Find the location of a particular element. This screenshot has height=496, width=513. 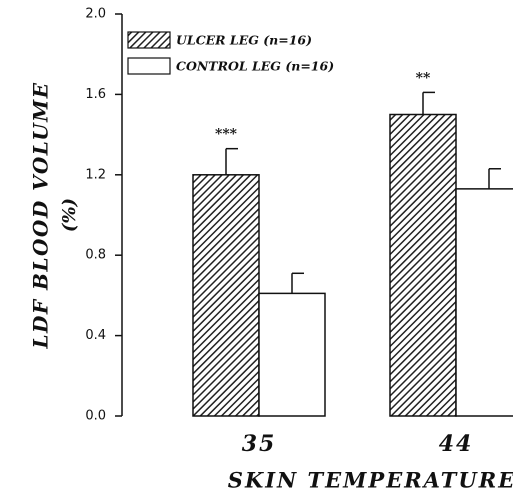

x-tick-label: 44 is located at coordinates (456, 444).